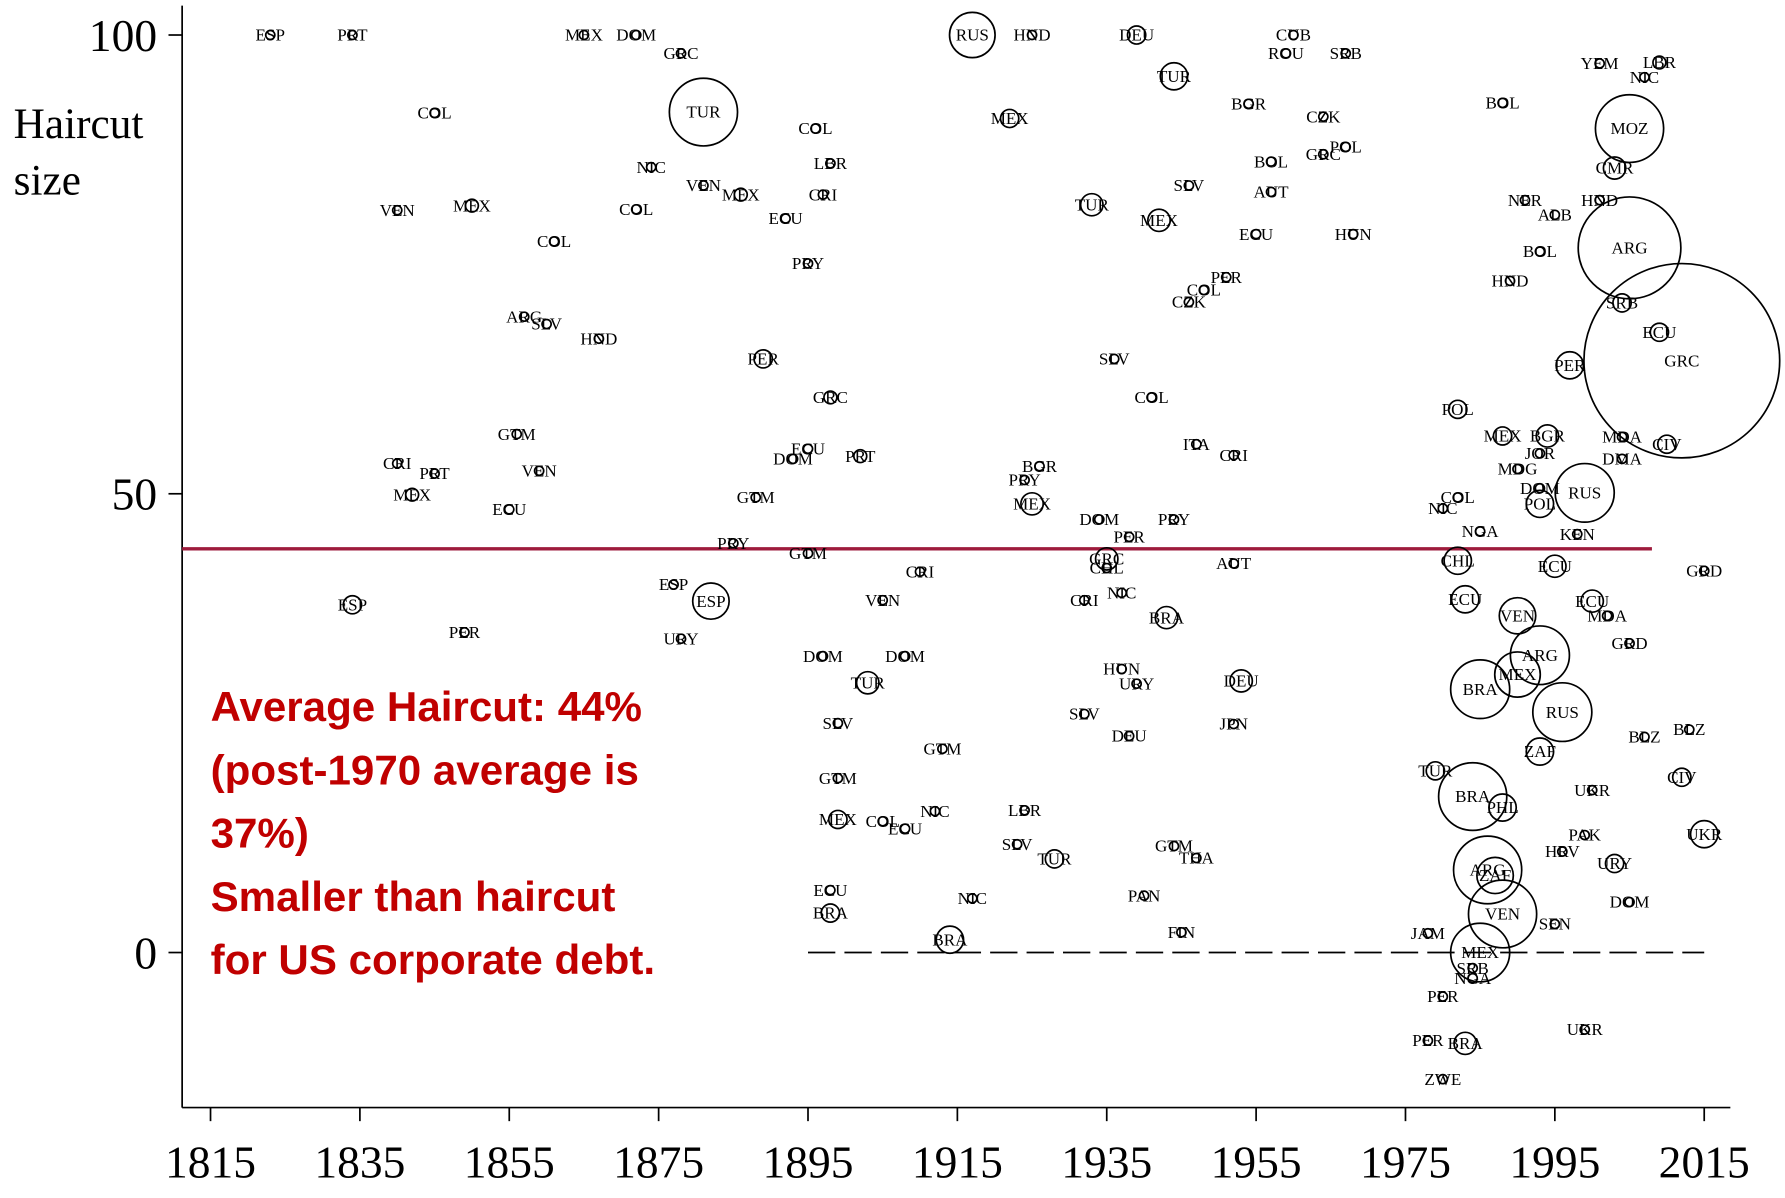 The width and height of the screenshot is (1785, 1198). Describe the element at coordinates (1630, 128) in the screenshot. I see `point-label: MOZ` at that location.